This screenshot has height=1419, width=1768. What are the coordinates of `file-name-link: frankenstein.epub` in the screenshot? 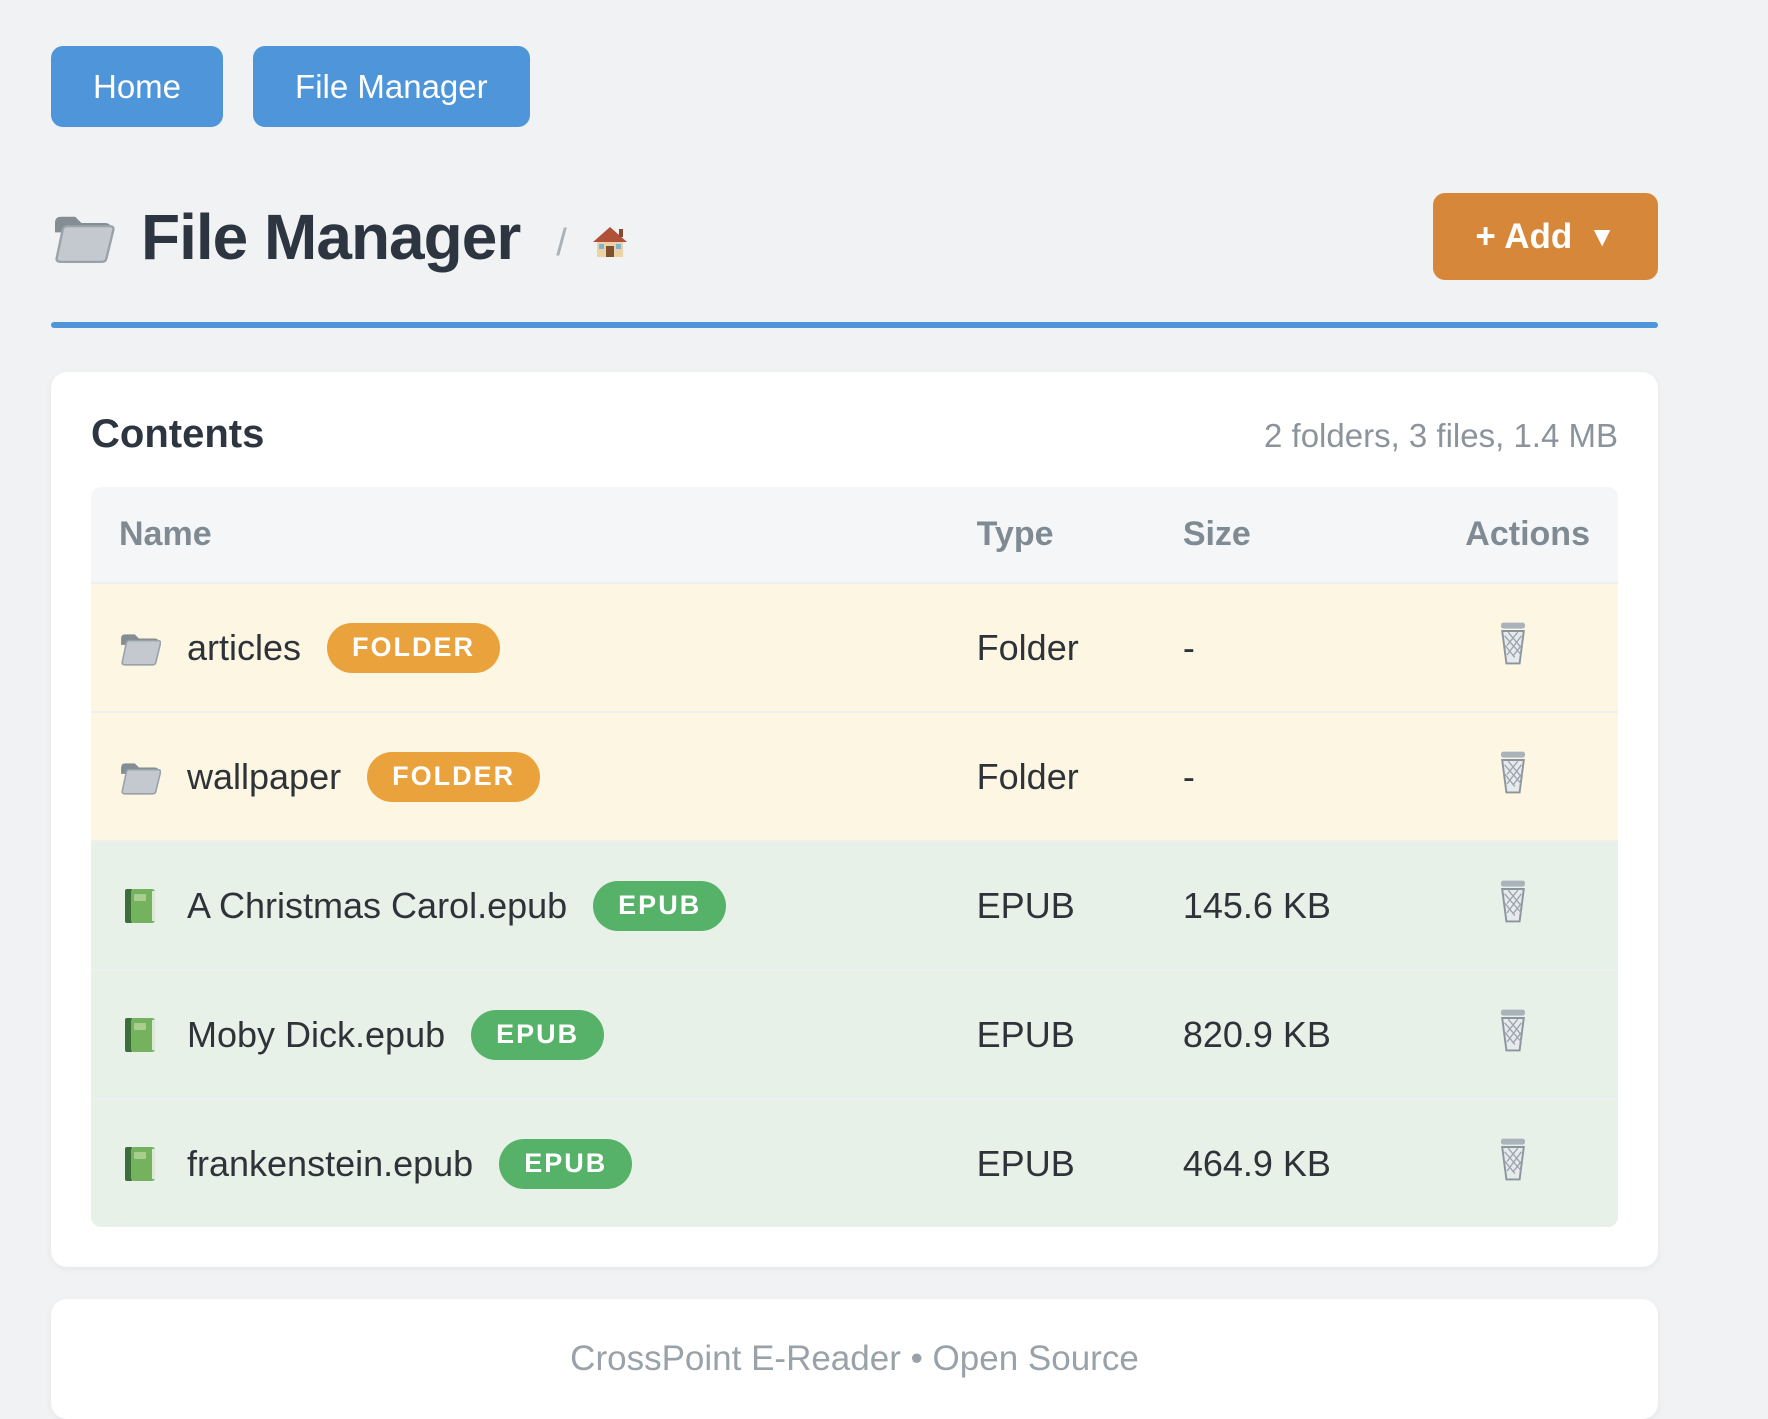 It's located at (330, 1163).